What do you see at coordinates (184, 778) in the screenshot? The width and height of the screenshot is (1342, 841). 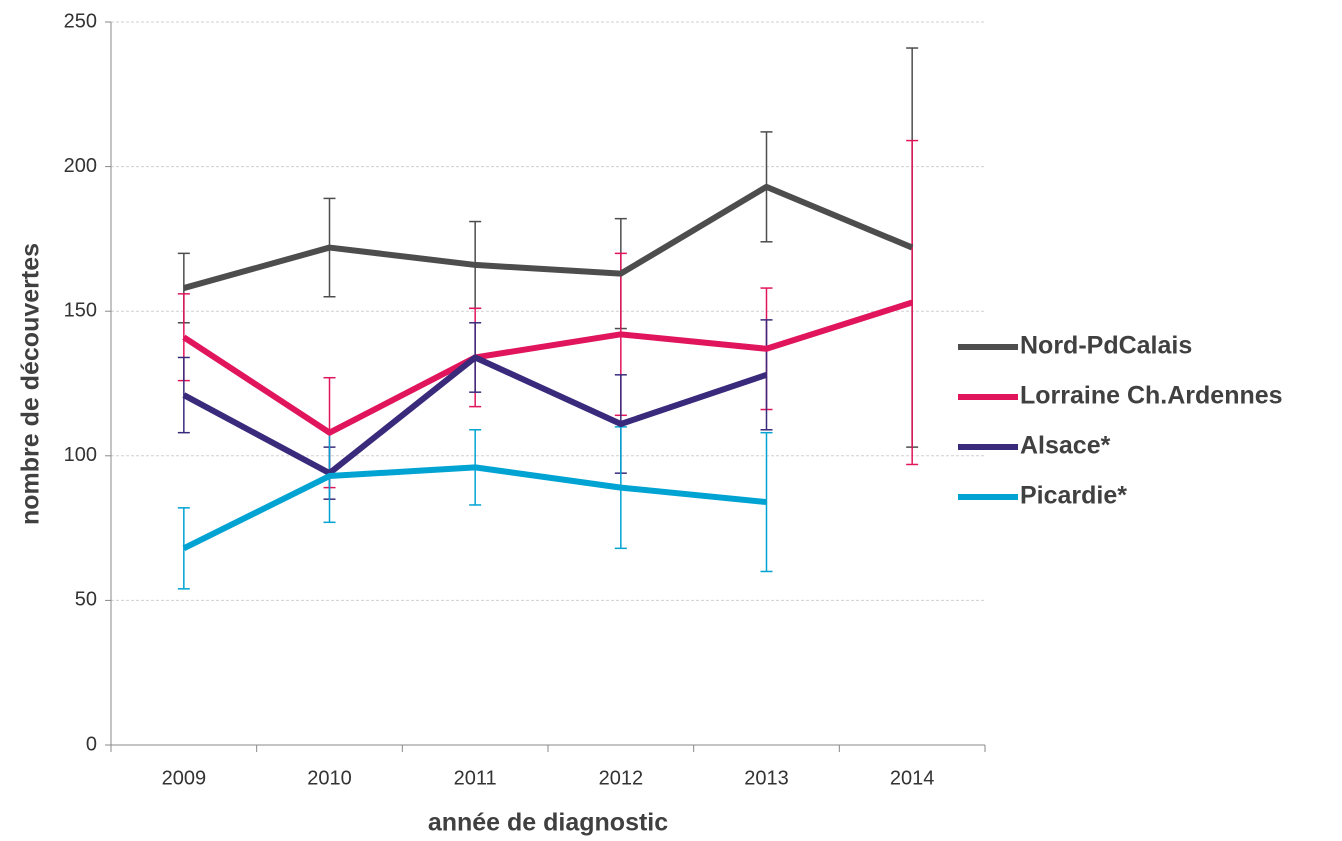 I see `x-tick-label: 2009` at bounding box center [184, 778].